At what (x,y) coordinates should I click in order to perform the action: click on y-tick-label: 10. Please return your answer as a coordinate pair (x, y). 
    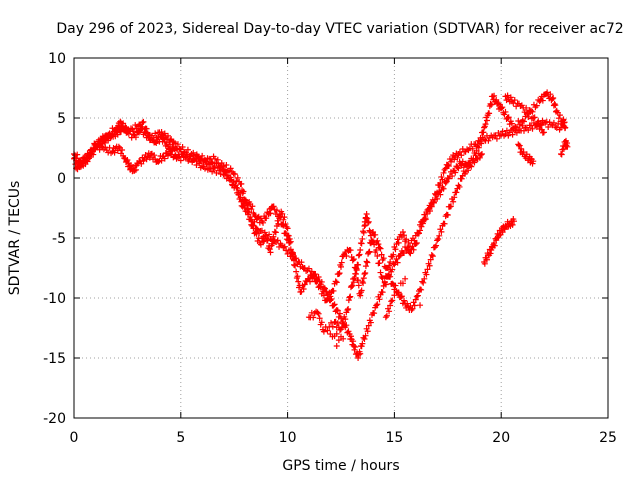
    Looking at the image, I should click on (57, 59).